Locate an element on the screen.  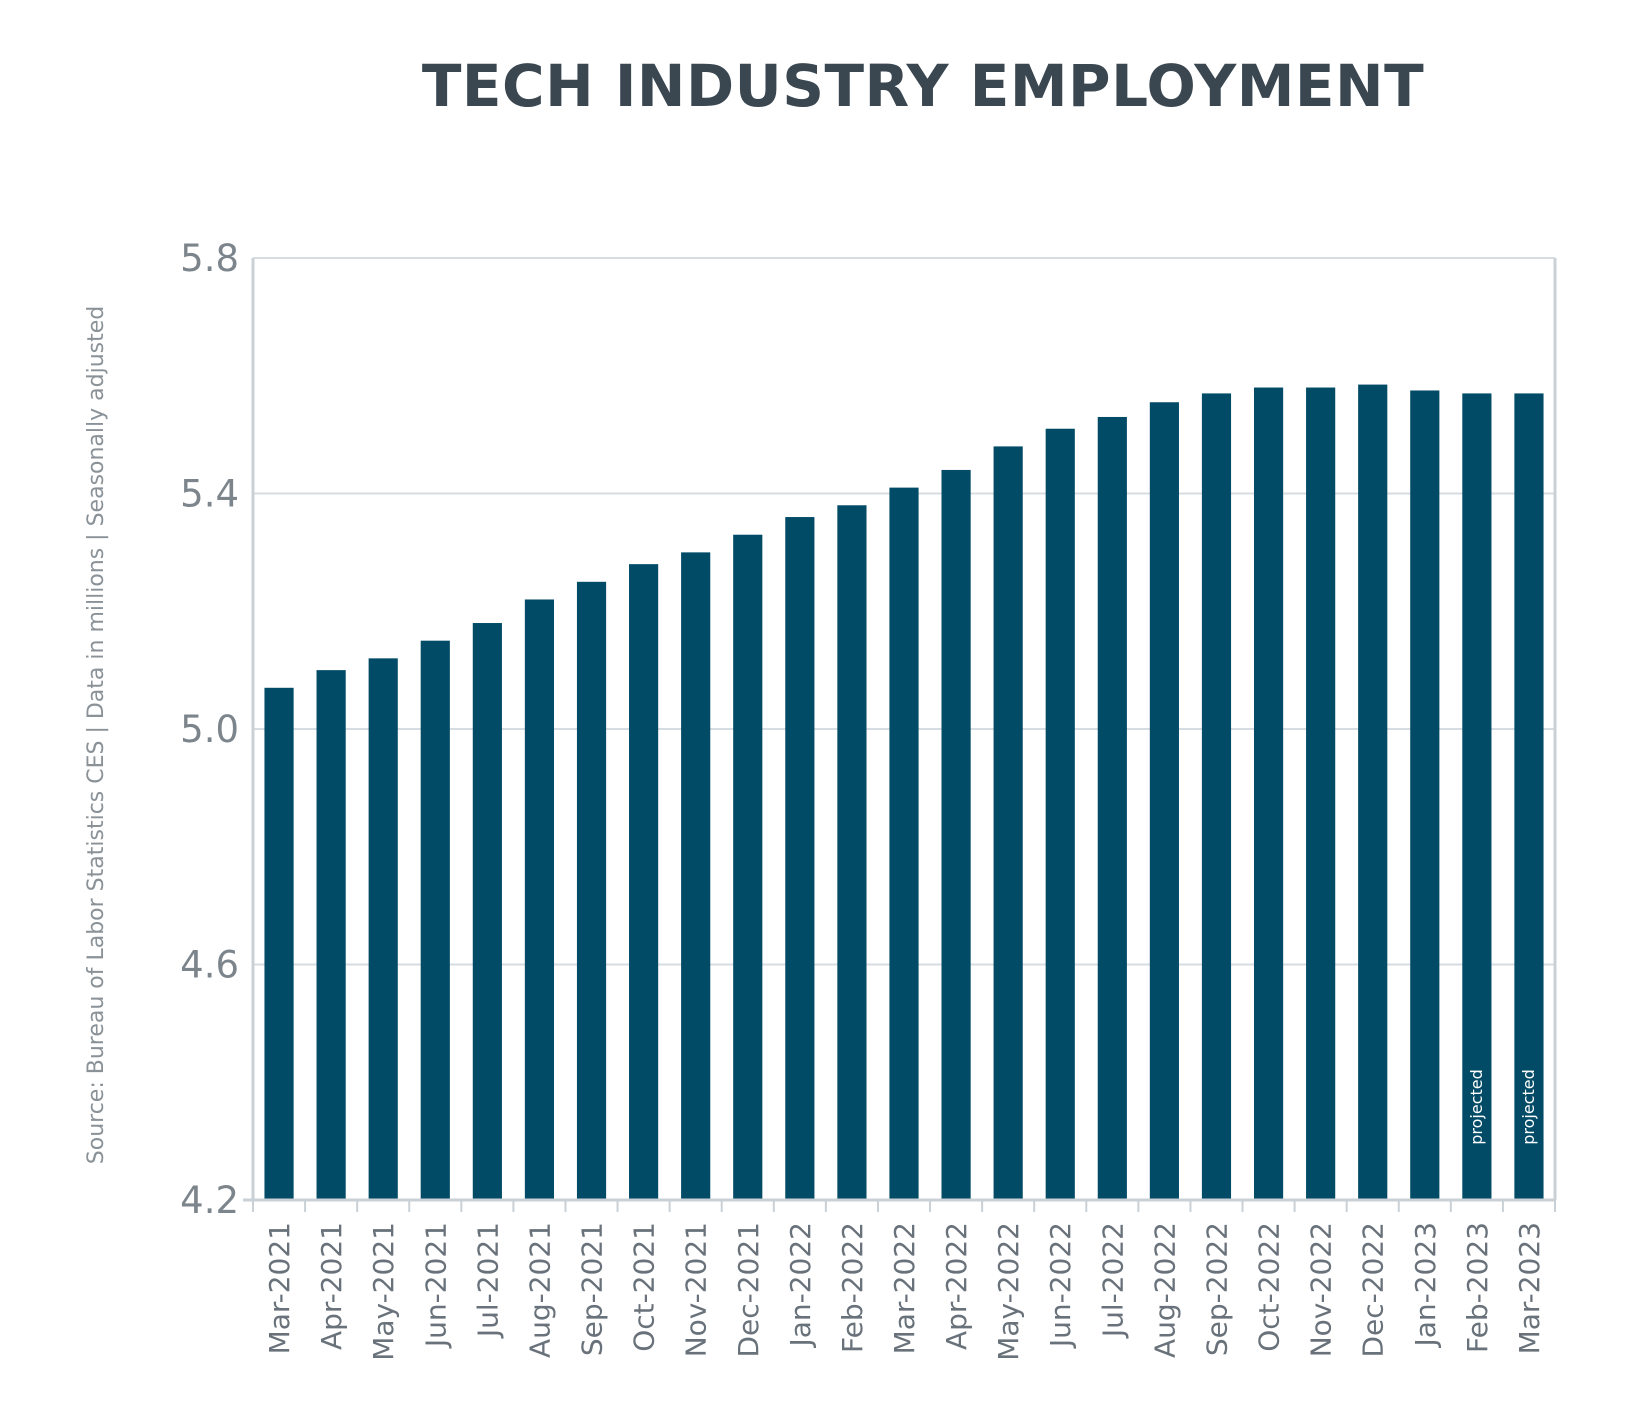
x-tick-label: Sep-2022 is located at coordinates (1216, 1289).